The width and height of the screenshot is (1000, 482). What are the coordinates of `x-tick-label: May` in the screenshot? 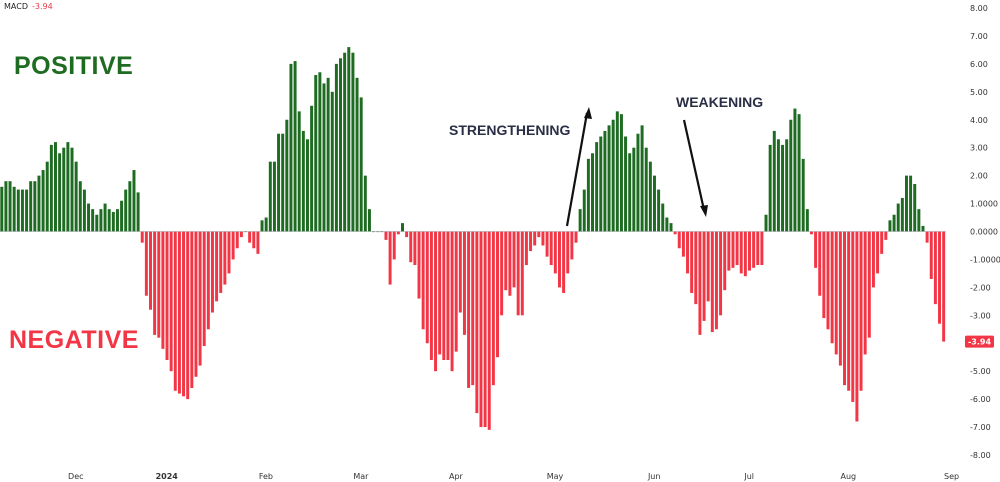 It's located at (555, 476).